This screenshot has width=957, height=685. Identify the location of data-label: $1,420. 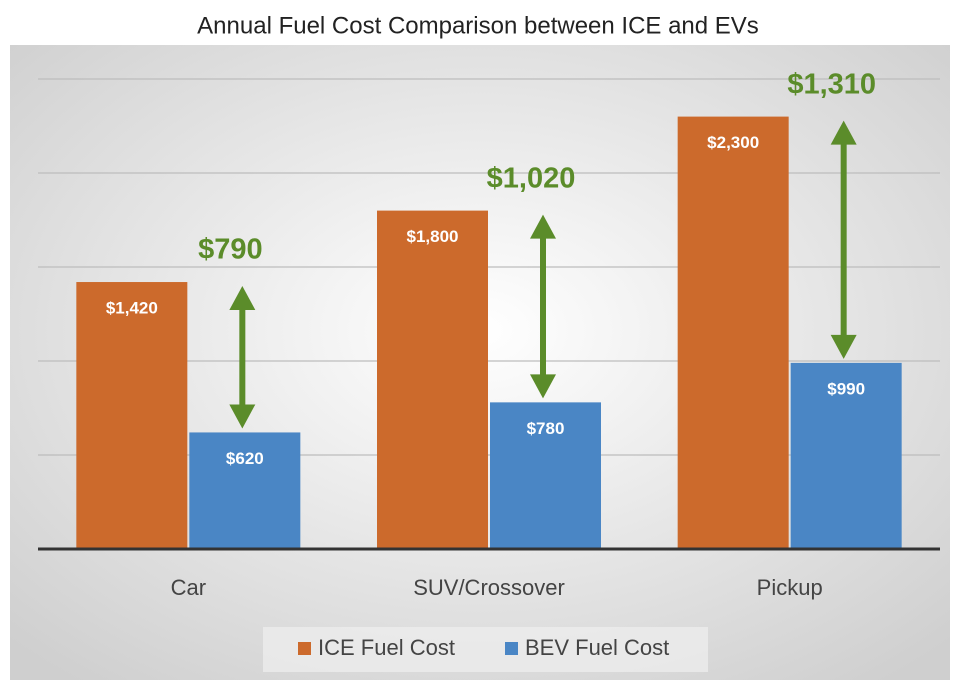
(132, 308).